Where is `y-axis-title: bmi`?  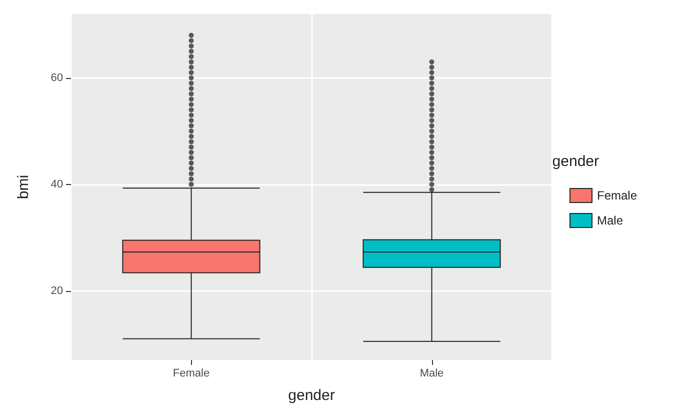
y-axis-title: bmi is located at coordinates (23, 187).